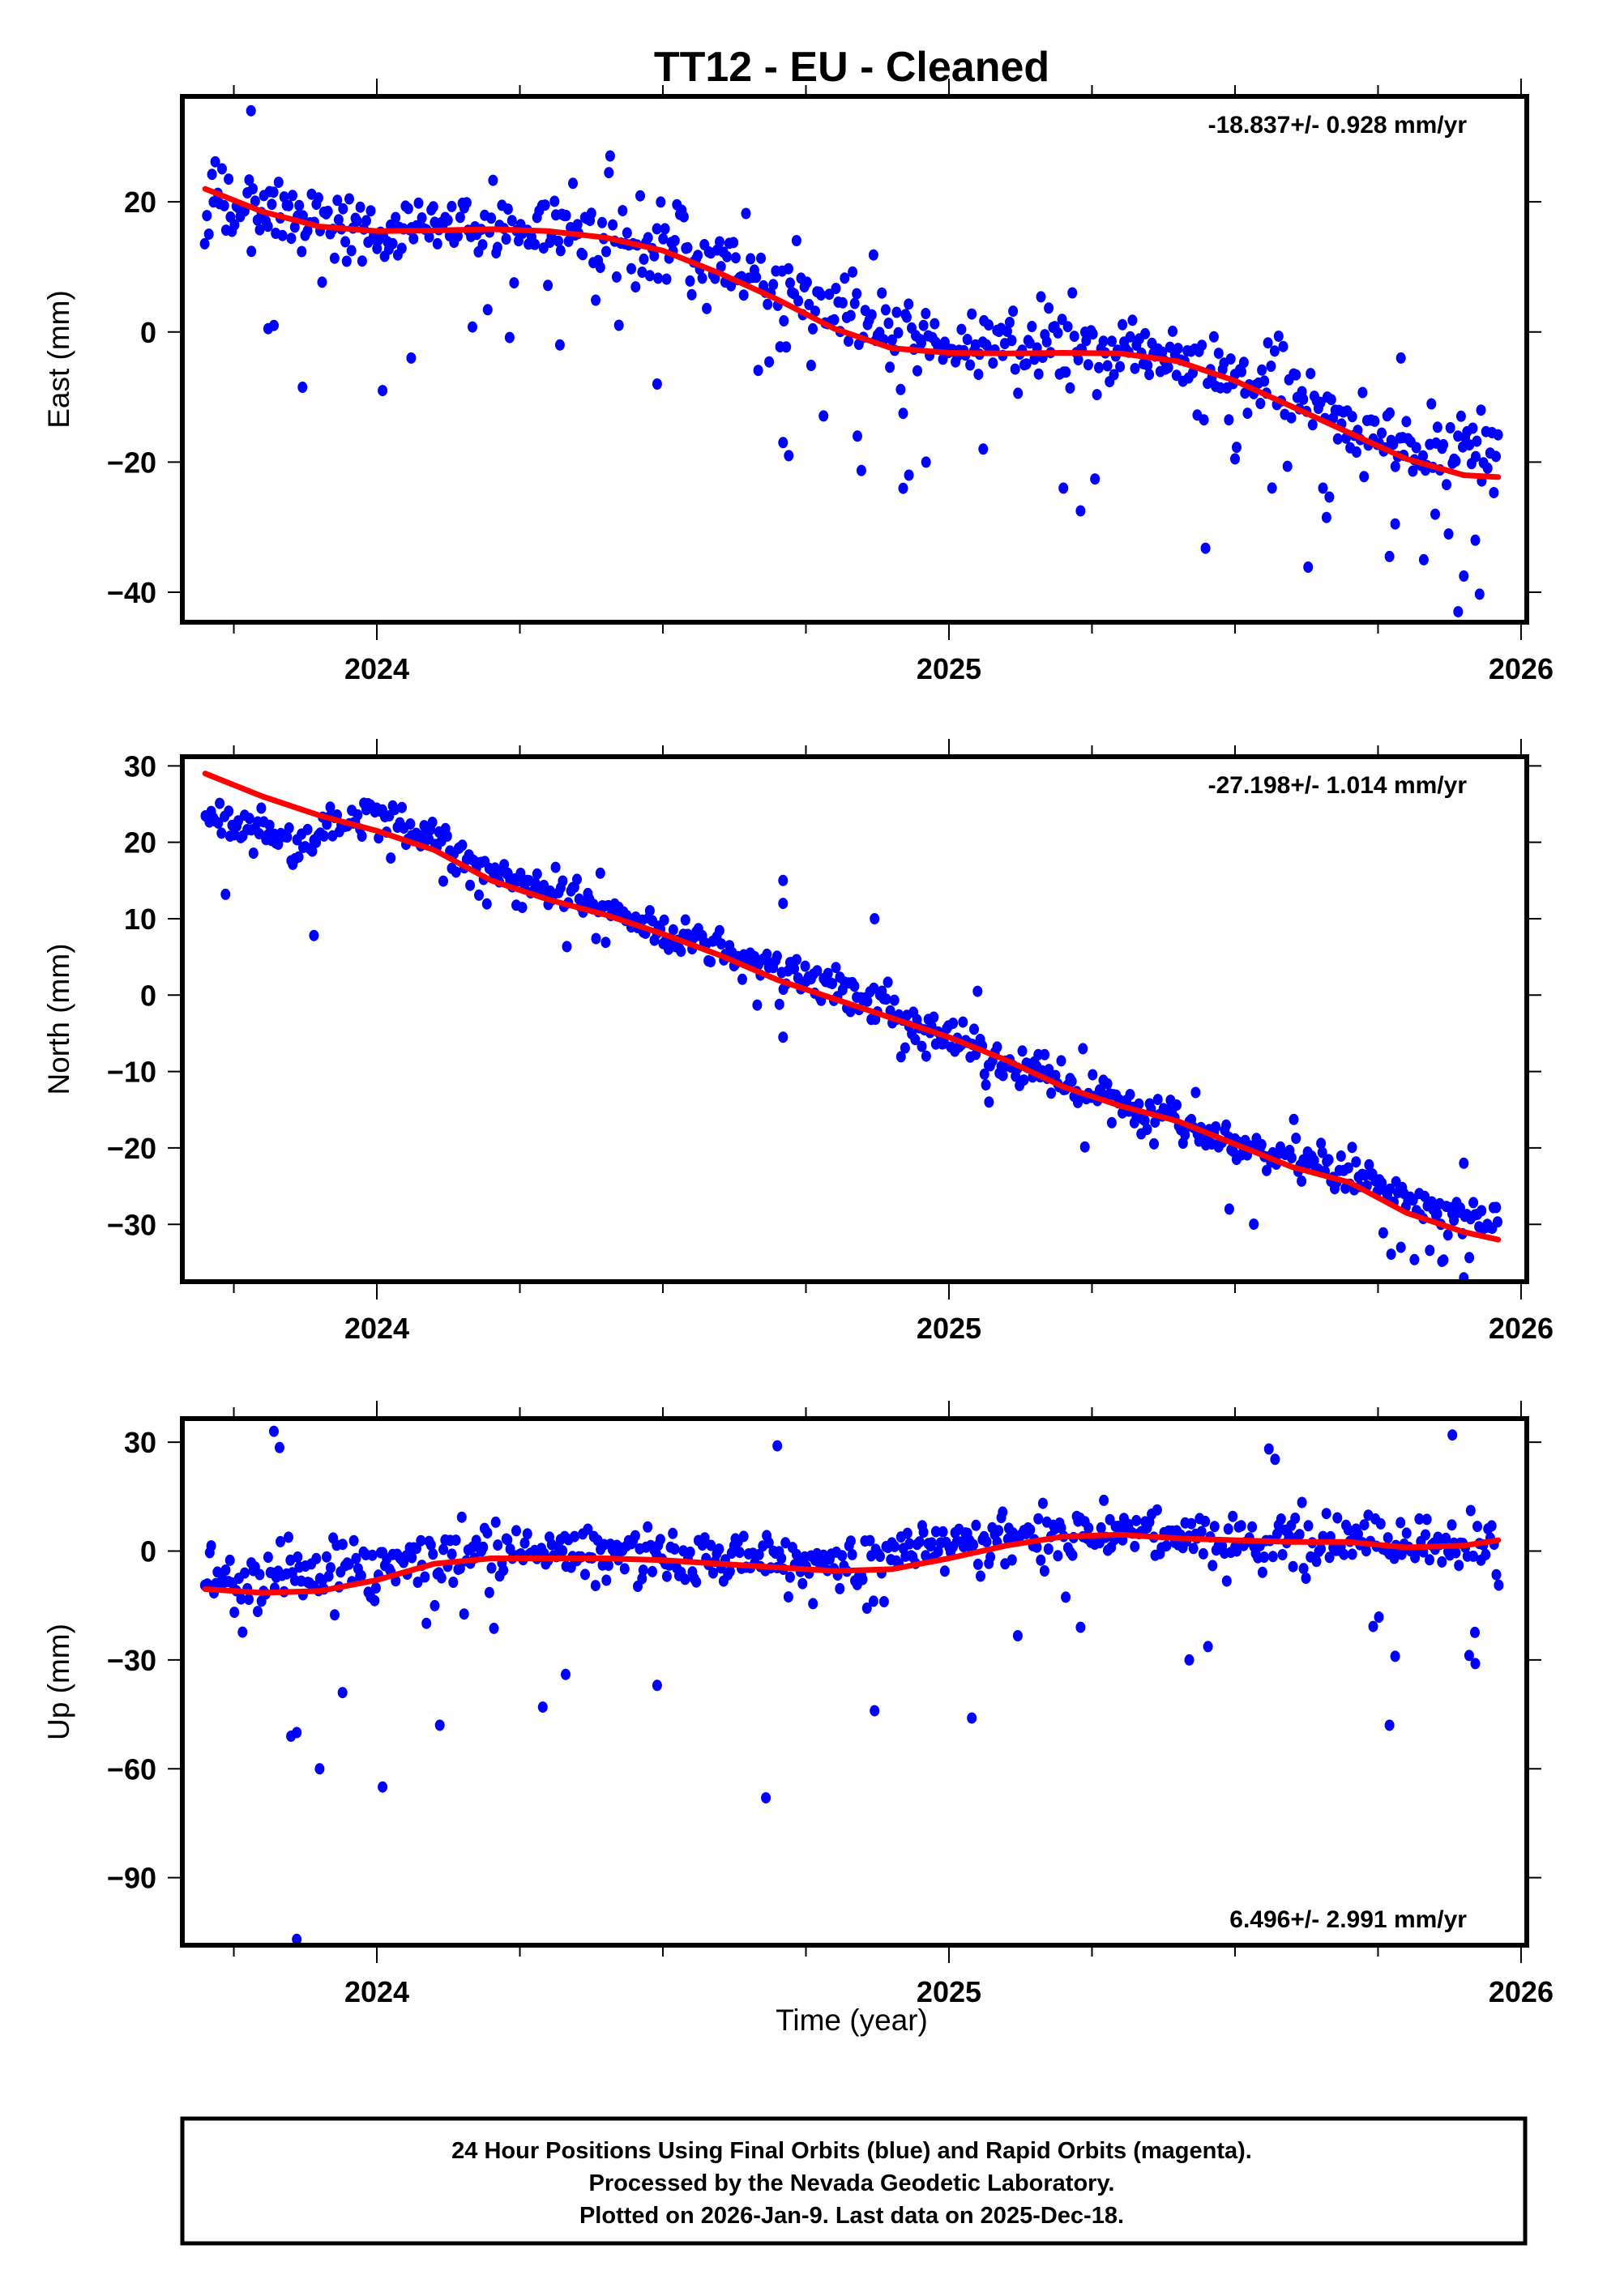  Describe the element at coordinates (131, 1661) in the screenshot. I see `y-tick-label: −30` at that location.